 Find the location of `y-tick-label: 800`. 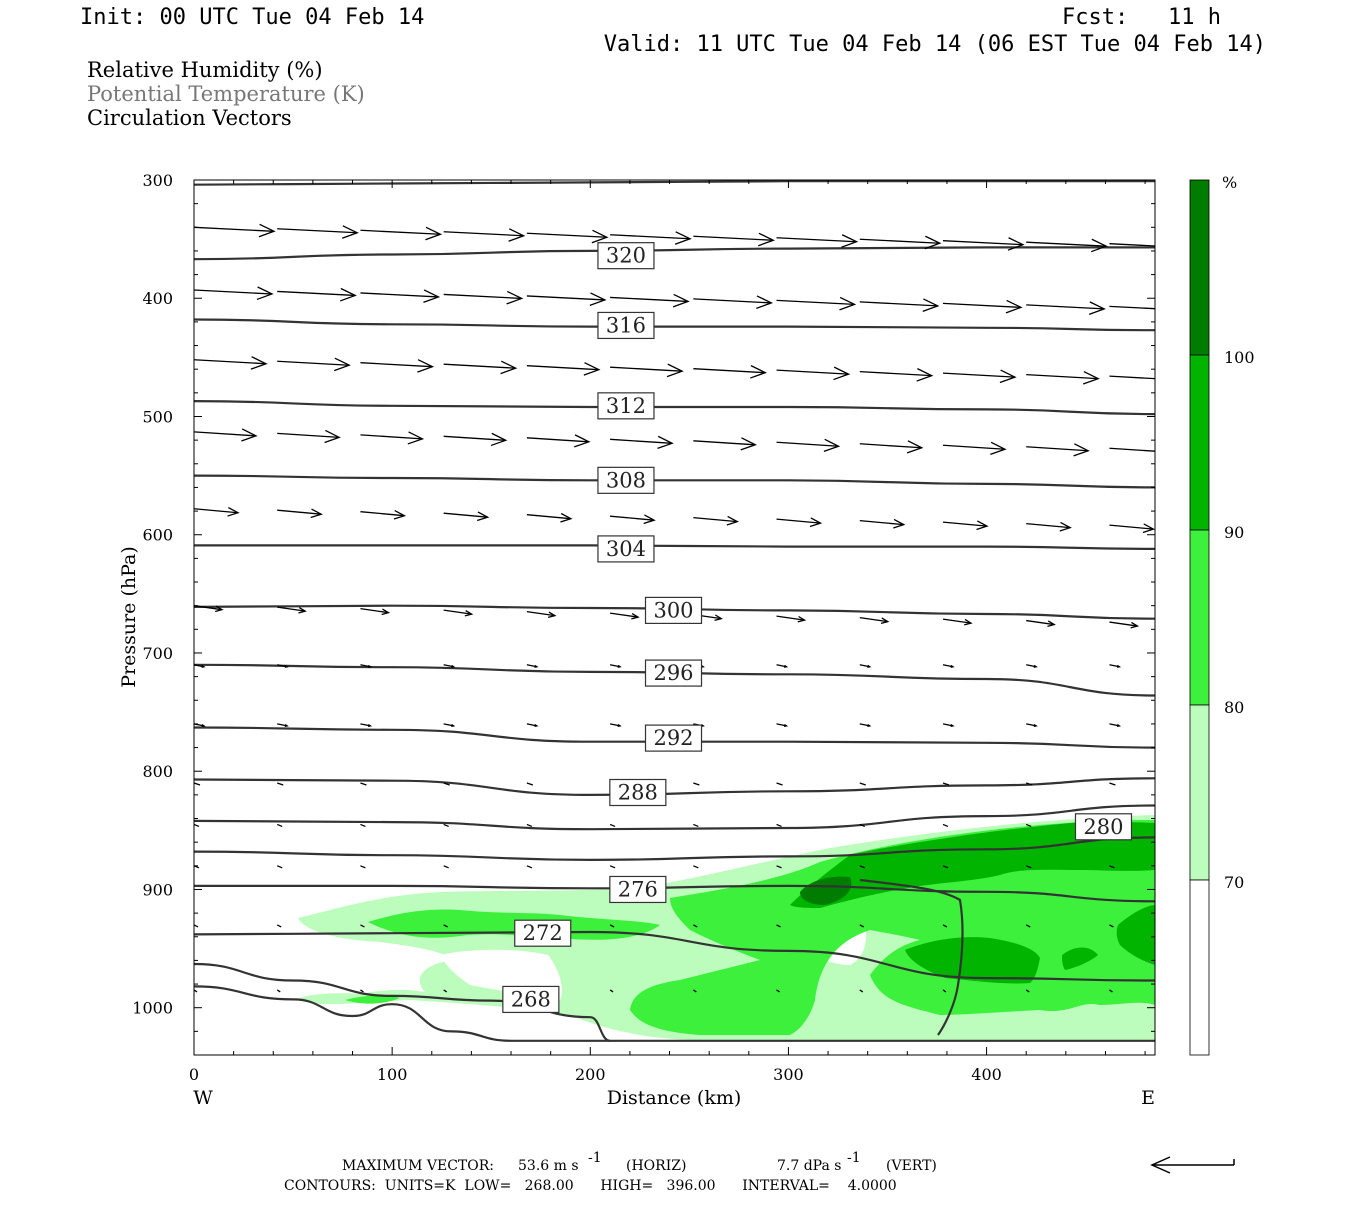

y-tick-label: 800 is located at coordinates (157, 771).